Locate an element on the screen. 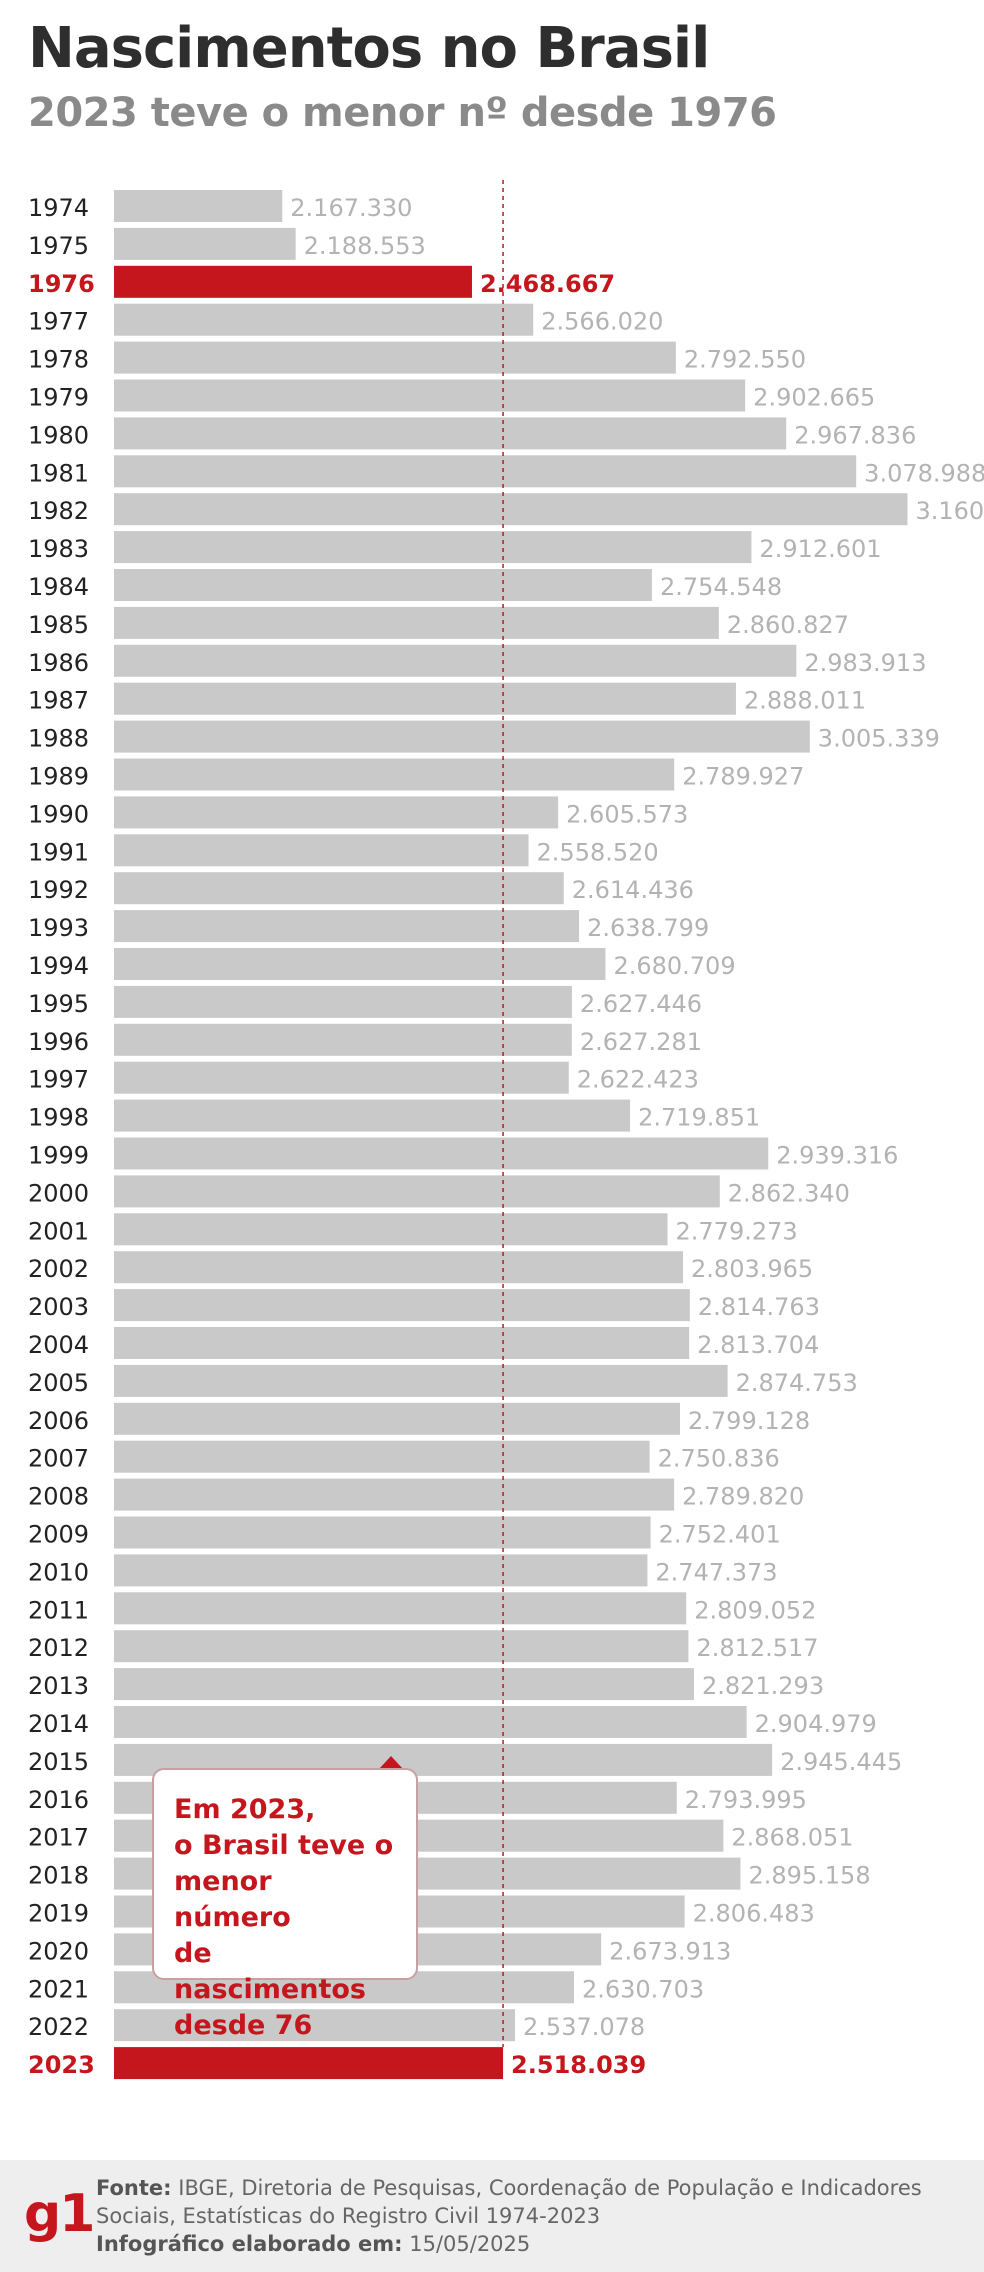 This screenshot has width=984, height=2272. year-label: 1981 is located at coordinates (58, 473).